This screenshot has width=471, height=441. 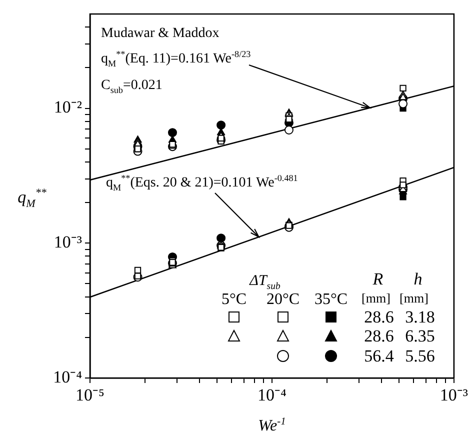 I want to click on annotation: 6.35, so click(x=420, y=336).